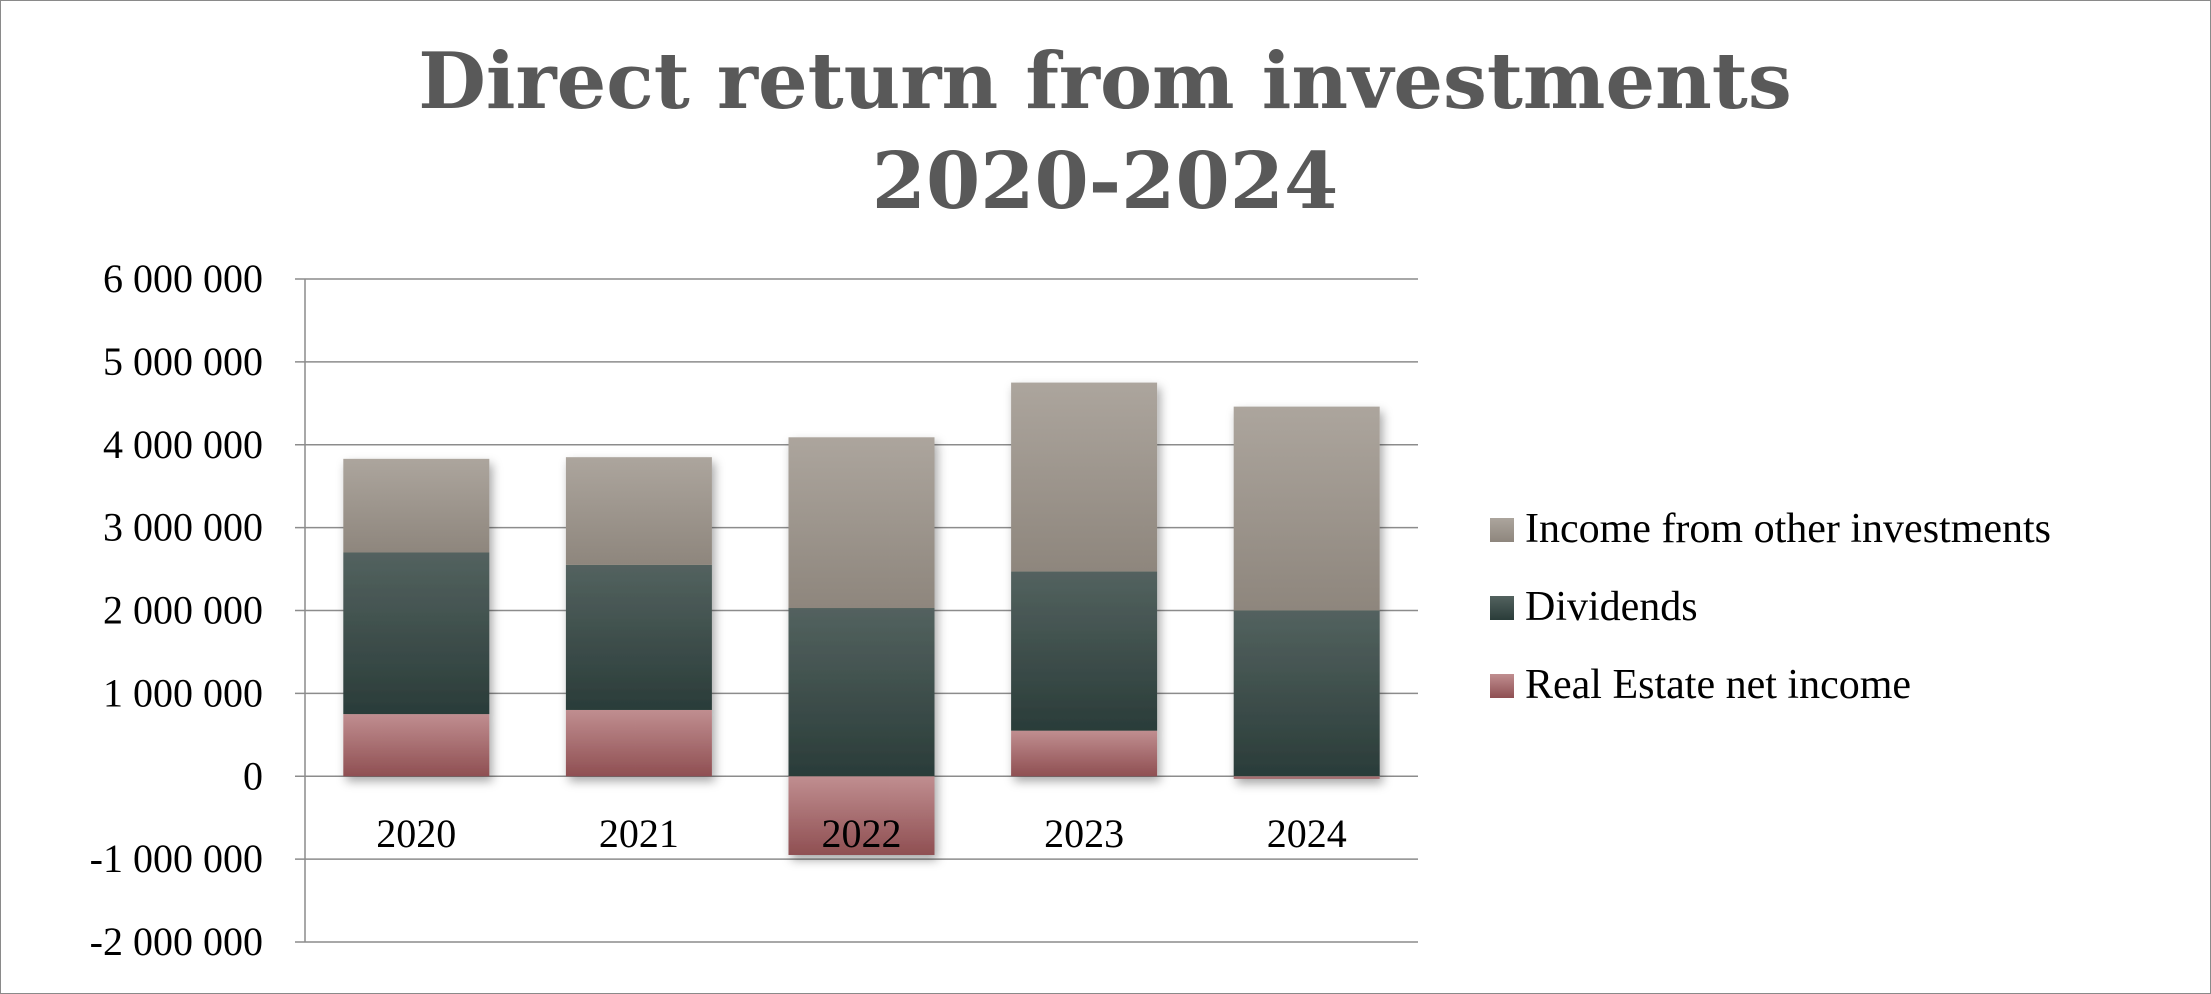 Image resolution: width=2211 pixels, height=994 pixels. I want to click on bar-stack-2023, so click(1084, 579).